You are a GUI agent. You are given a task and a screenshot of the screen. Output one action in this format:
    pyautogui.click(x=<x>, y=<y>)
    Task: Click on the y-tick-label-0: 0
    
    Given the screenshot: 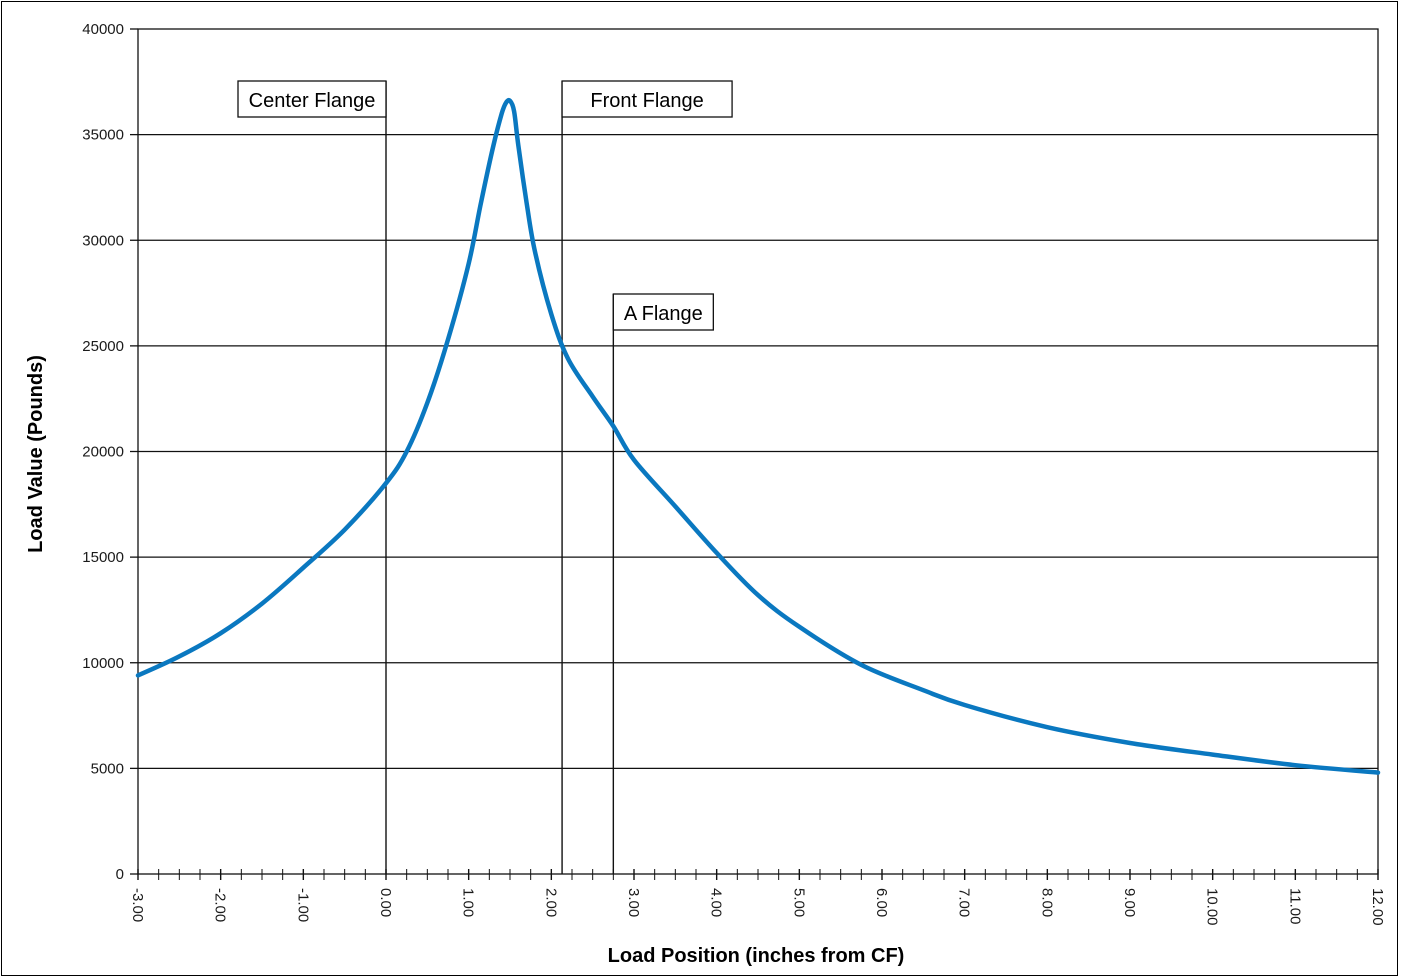 What is the action you would take?
    pyautogui.click(x=120, y=874)
    